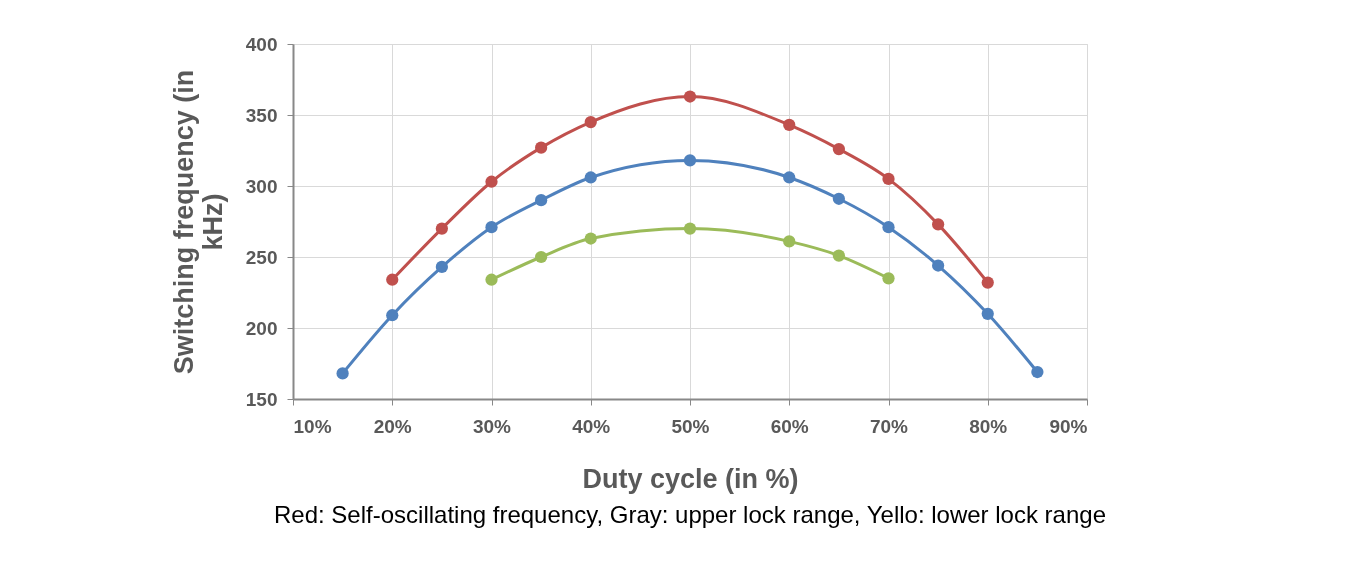 Image resolution: width=1369 pixels, height=582 pixels. I want to click on x-tick-label: 60%, so click(789, 426).